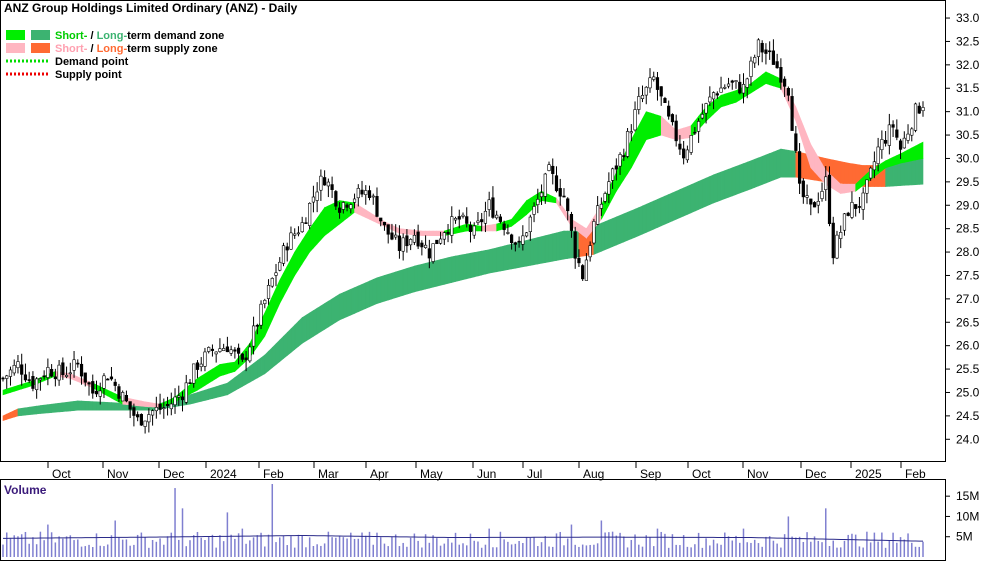  What do you see at coordinates (968, 346) in the screenshot?
I see `price-tick-label: 26.0` at bounding box center [968, 346].